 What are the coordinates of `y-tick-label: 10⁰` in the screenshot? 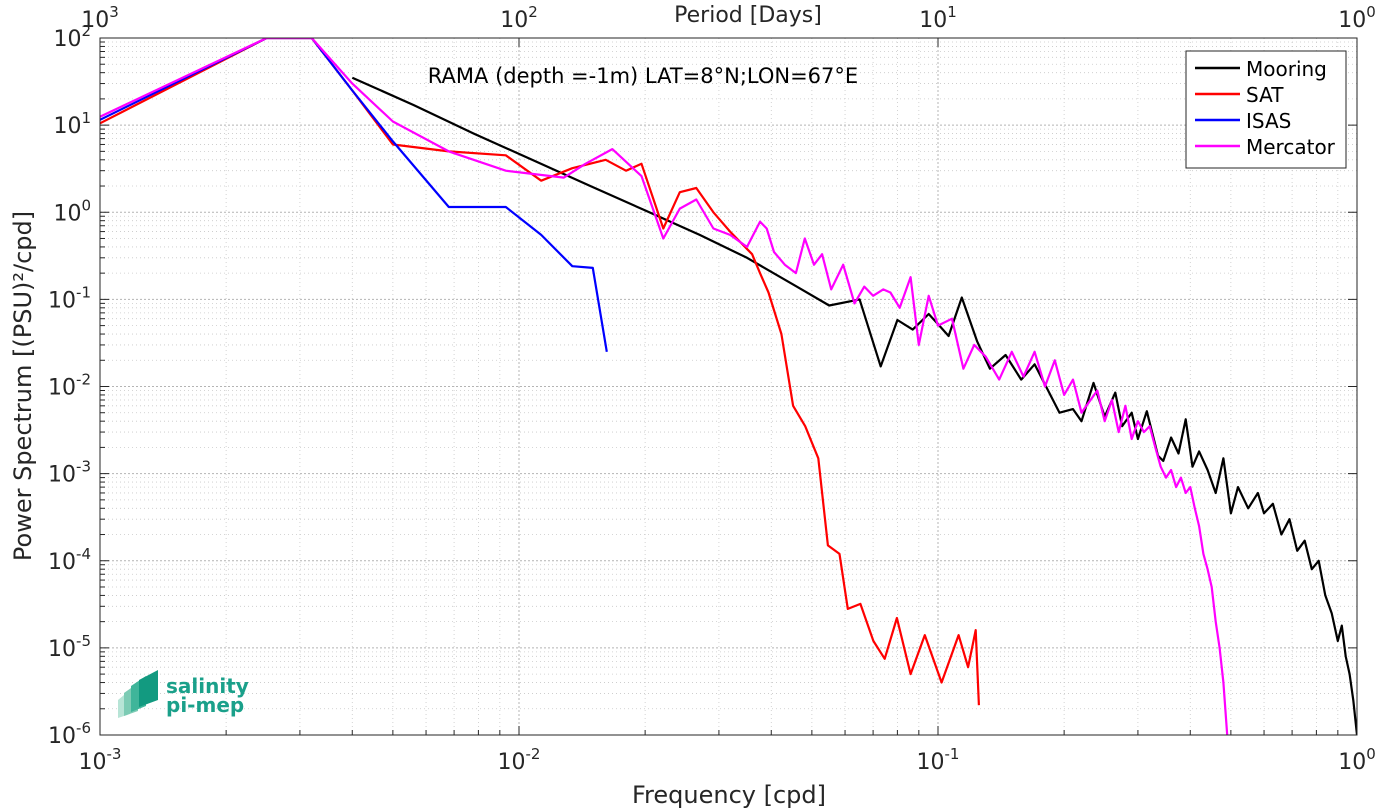 It's located at (72, 211).